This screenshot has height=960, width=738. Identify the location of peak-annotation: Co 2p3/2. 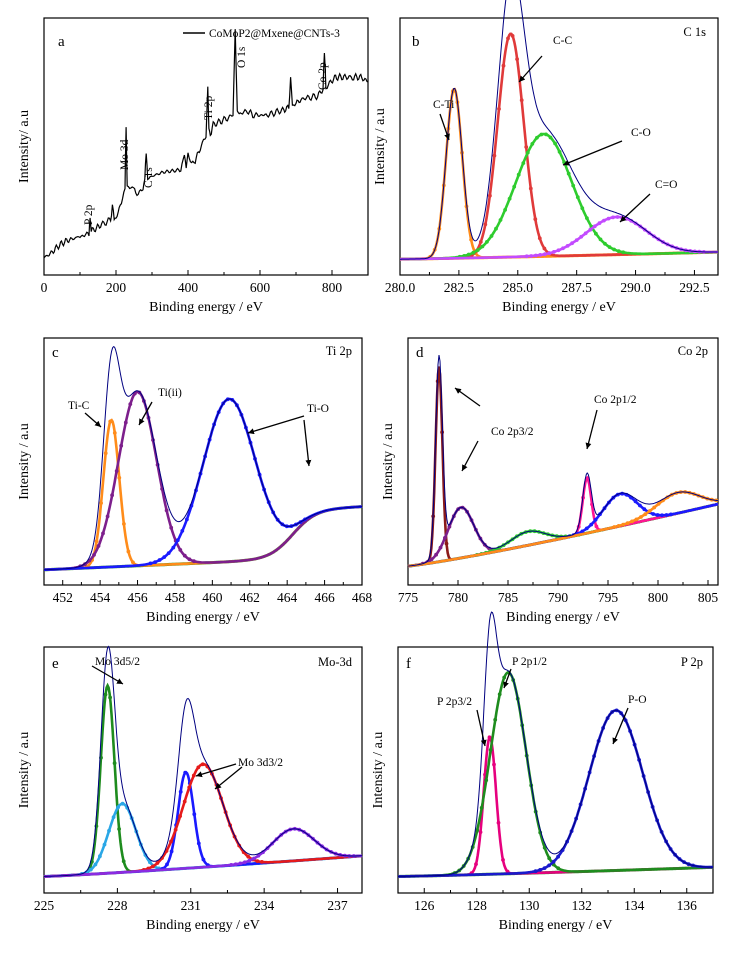
(512, 432).